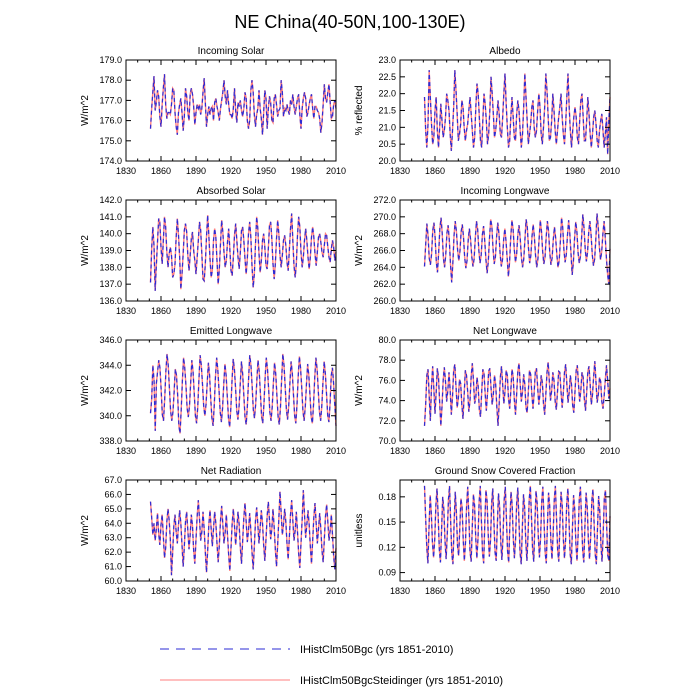 Image resolution: width=700 pixels, height=700 pixels. I want to click on y-tick-label: 178.0, so click(110, 80).